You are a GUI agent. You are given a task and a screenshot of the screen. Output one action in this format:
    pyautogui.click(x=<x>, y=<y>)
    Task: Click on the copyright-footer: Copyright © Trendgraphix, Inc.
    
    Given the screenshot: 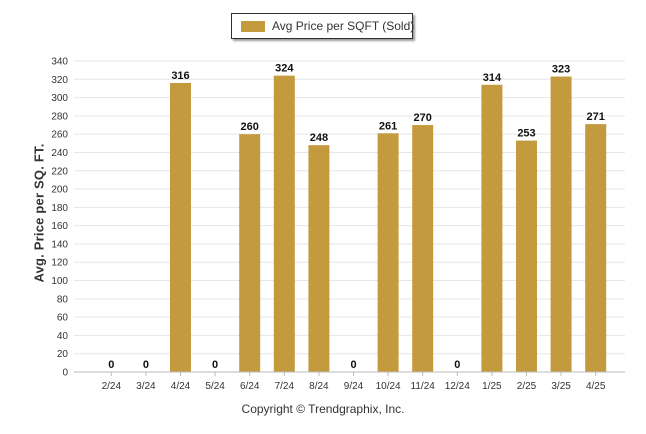 What is the action you would take?
    pyautogui.click(x=323, y=409)
    